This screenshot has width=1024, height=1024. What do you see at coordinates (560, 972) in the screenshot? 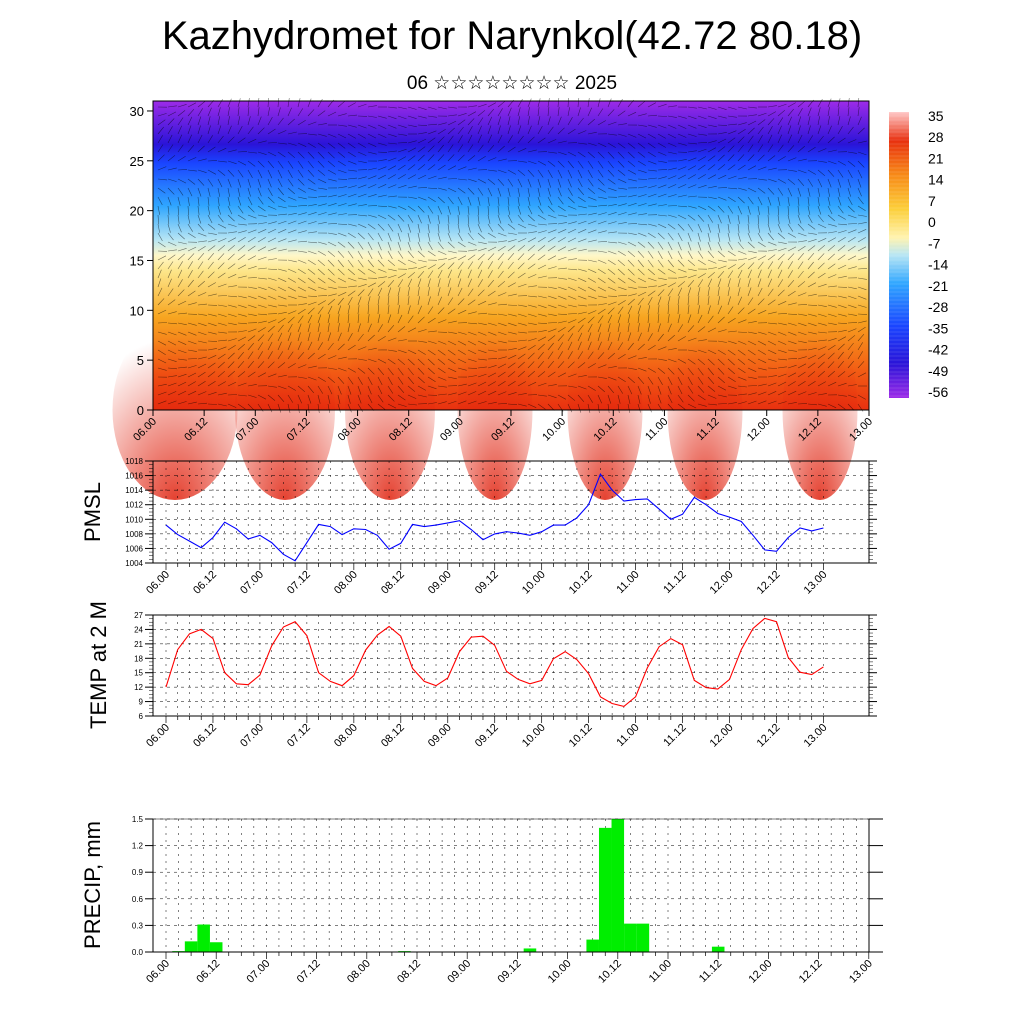
I see `x-tick-label: 10.00` at bounding box center [560, 972].